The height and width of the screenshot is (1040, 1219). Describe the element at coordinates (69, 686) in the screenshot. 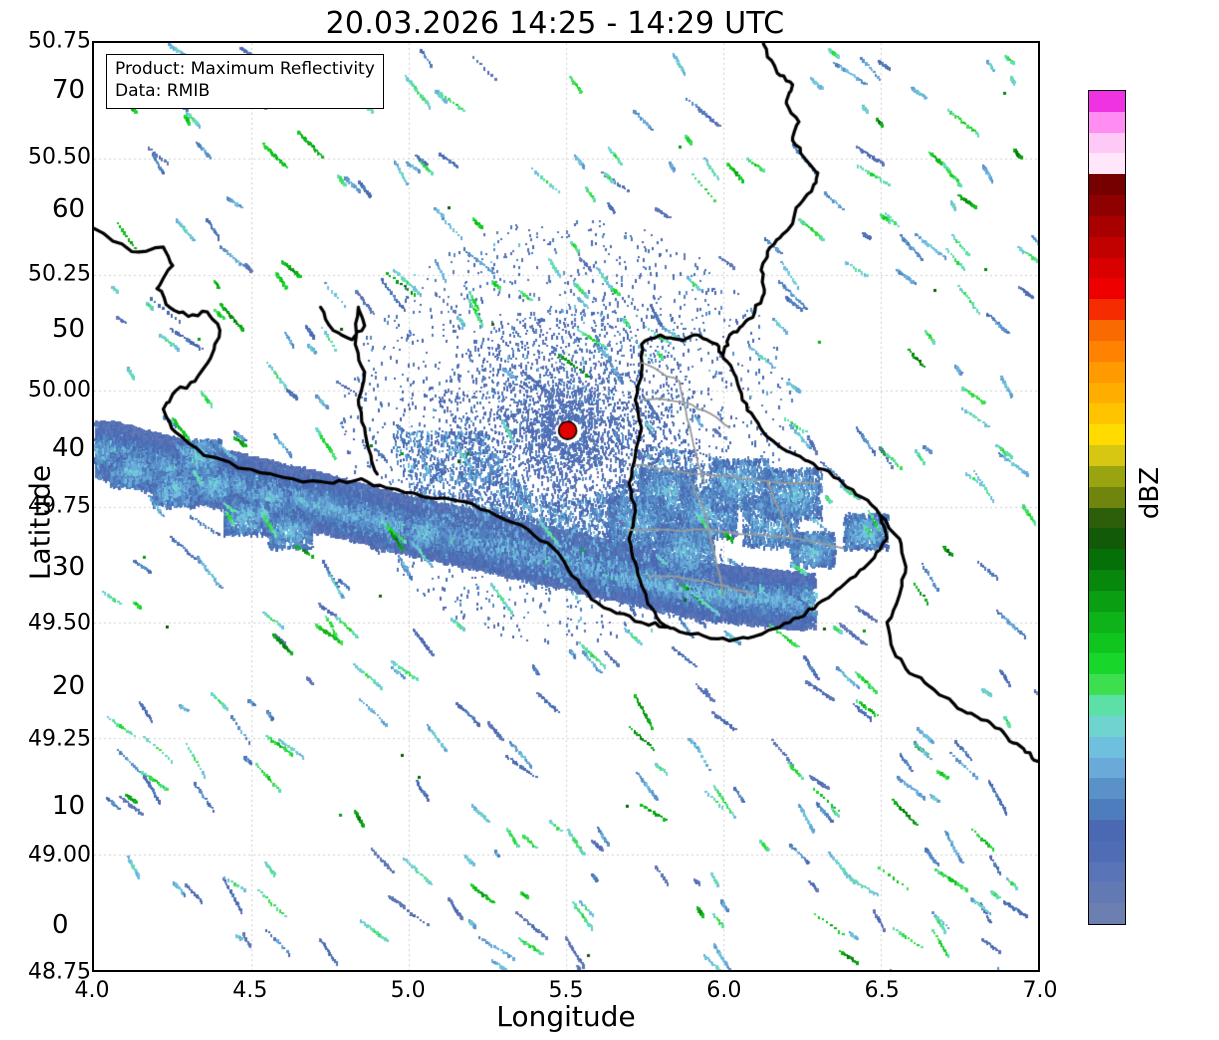

I see `colorbar-tick-2: 20` at that location.